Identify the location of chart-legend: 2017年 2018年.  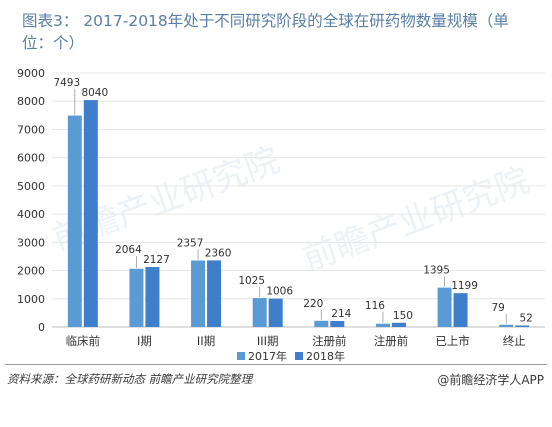
(291, 356).